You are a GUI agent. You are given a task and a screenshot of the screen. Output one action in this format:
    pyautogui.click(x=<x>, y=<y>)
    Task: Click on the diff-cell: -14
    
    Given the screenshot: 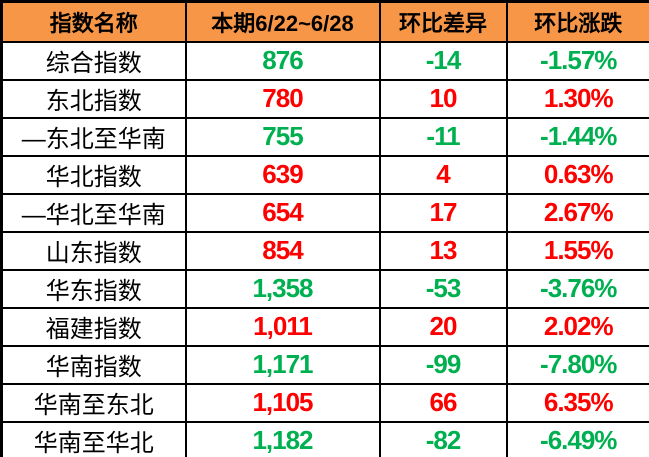 What is the action you would take?
    pyautogui.click(x=443, y=60)
    